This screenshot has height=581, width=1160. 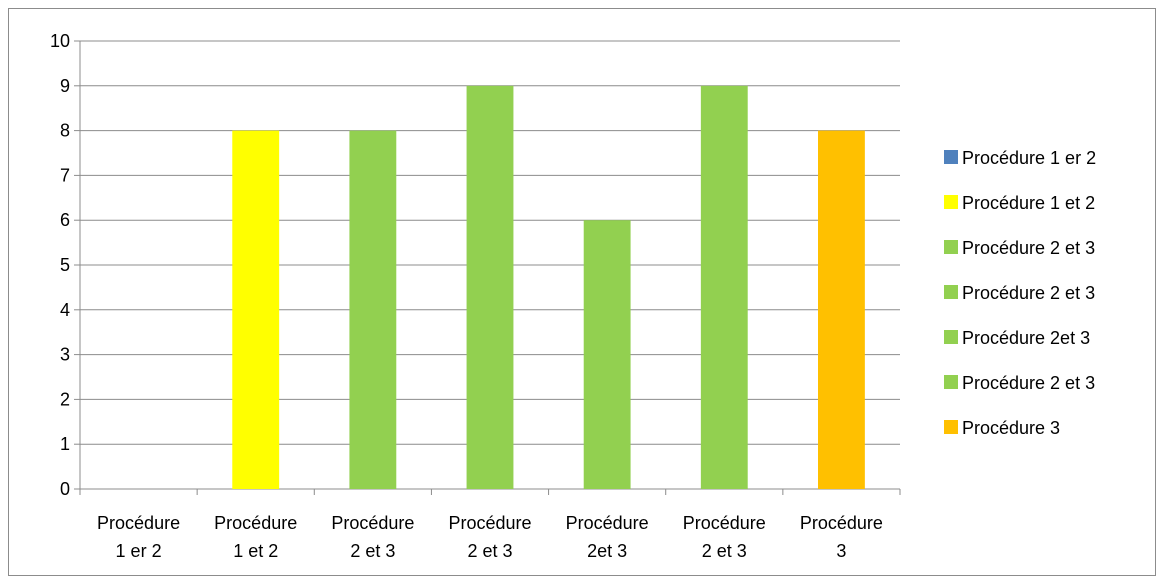 I want to click on y-tick-label-5: 5, so click(x=65, y=265).